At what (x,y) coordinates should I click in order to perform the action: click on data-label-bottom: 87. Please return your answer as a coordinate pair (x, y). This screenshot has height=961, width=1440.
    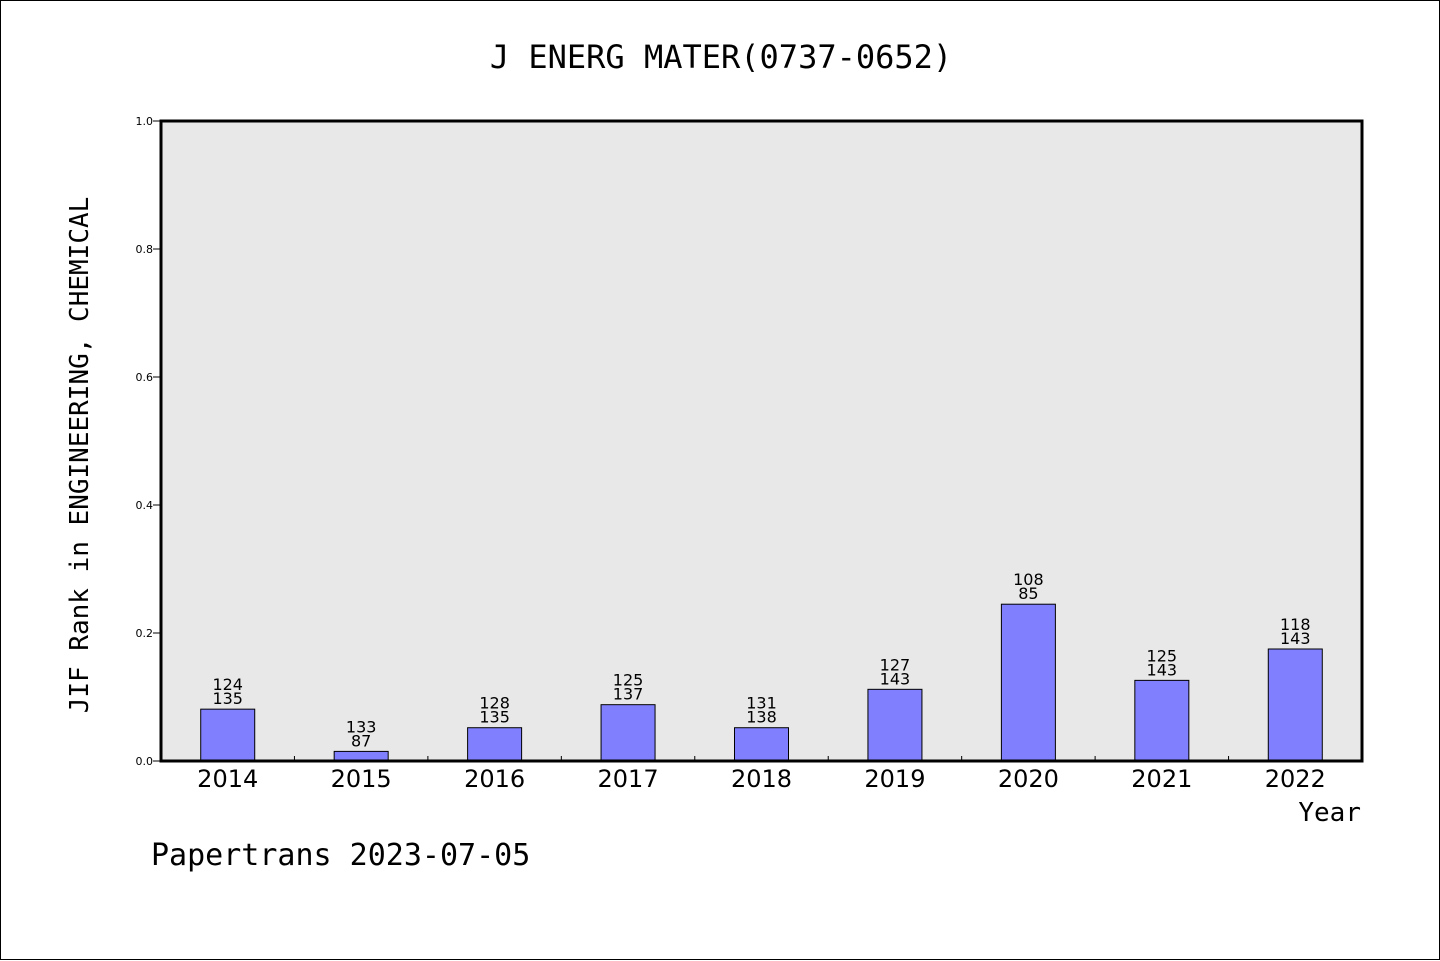
    Looking at the image, I should click on (361, 740).